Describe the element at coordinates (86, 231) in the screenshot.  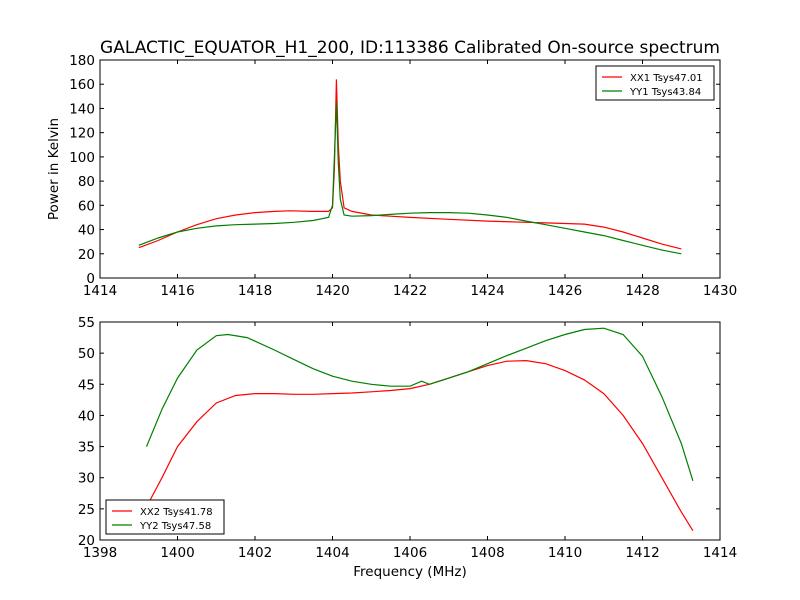
I see `top-y-tick-label: 40` at that location.